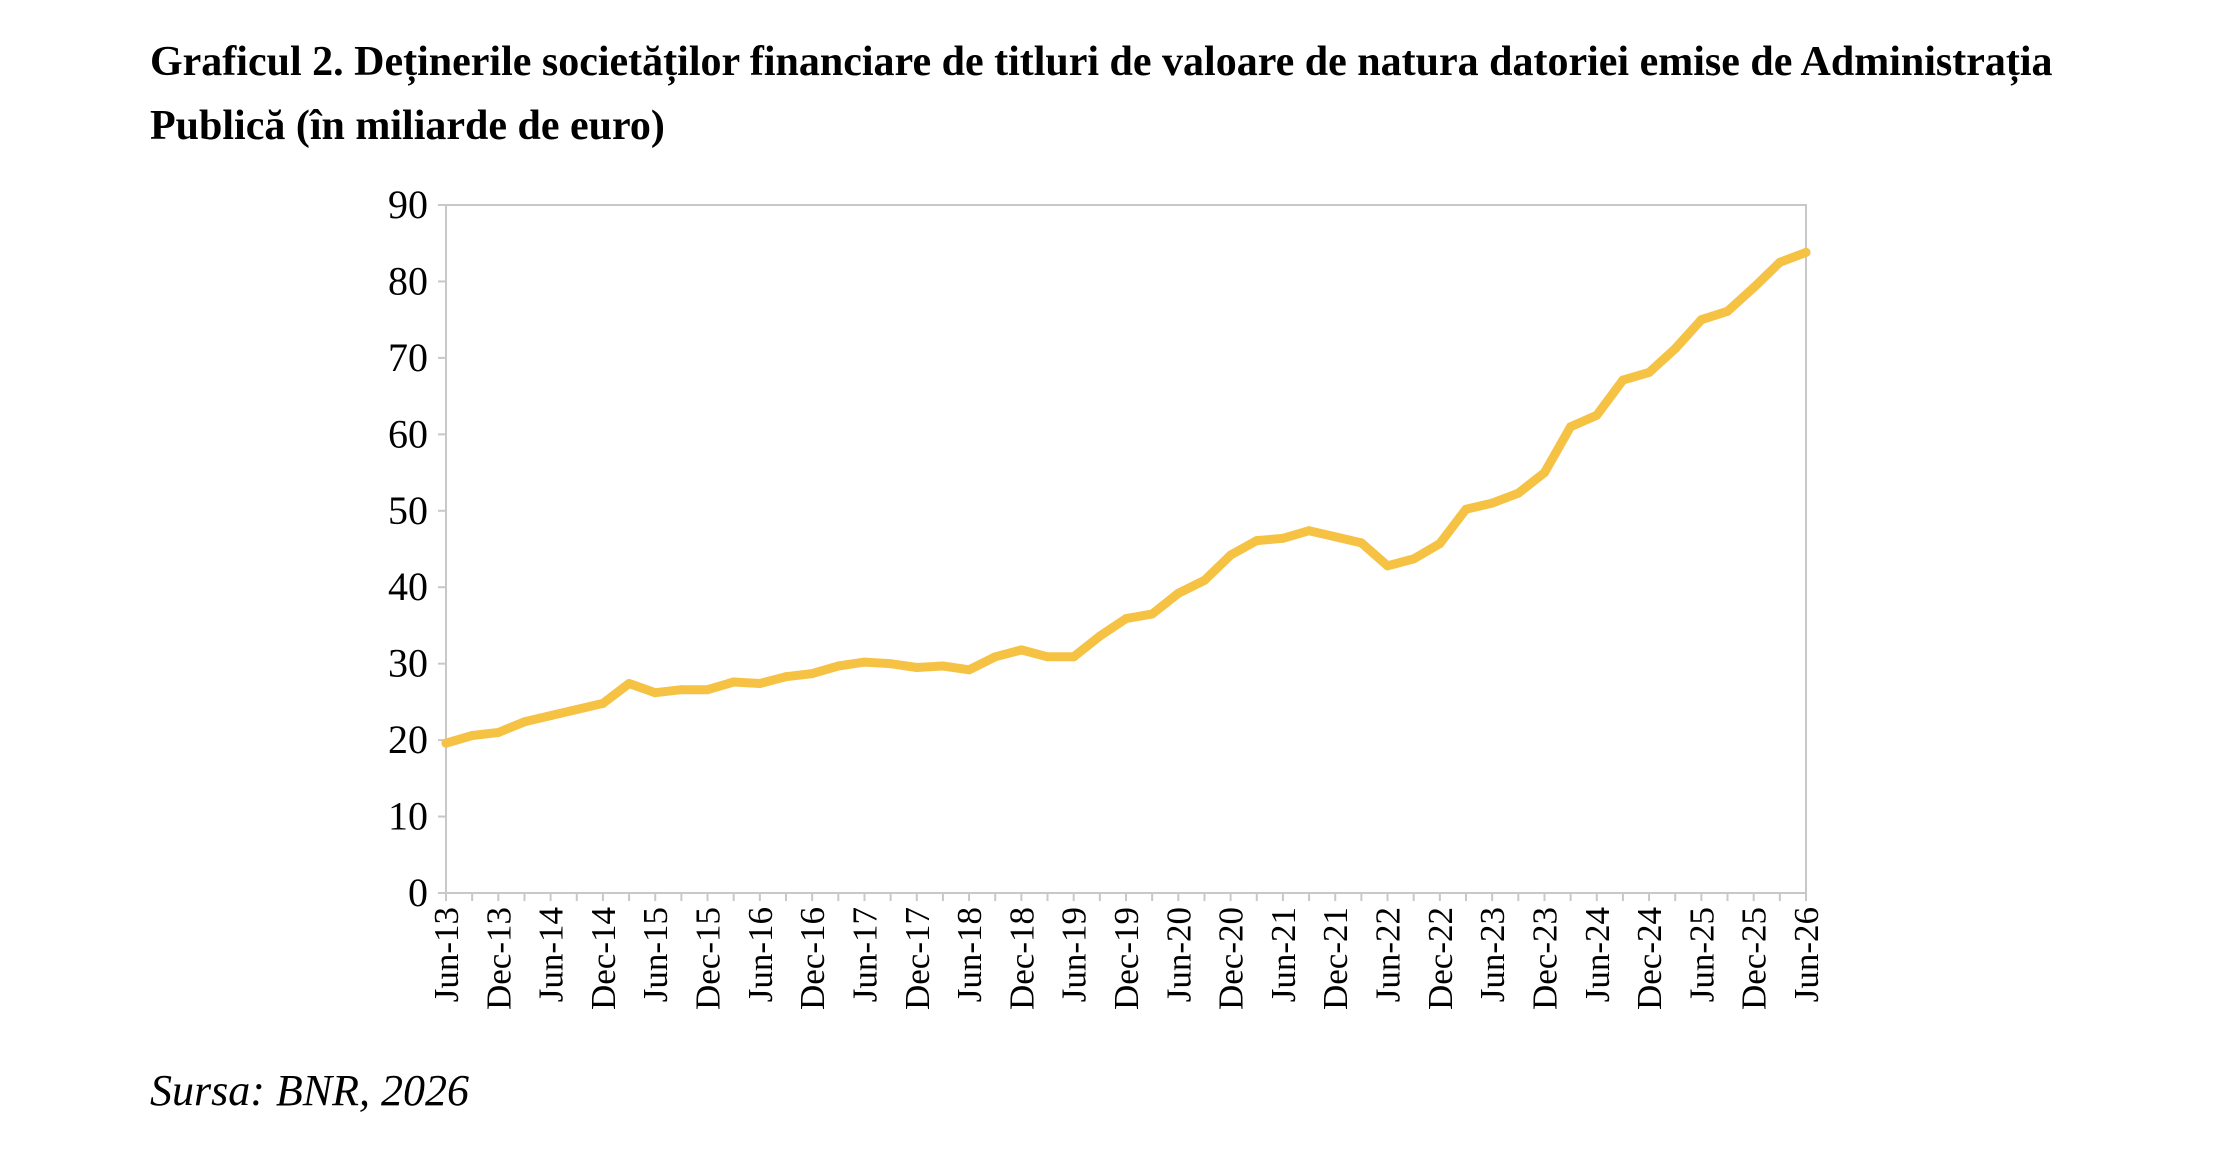 The height and width of the screenshot is (1160, 2236). Describe the element at coordinates (408, 816) in the screenshot. I see `y-tick-label: 10` at that location.